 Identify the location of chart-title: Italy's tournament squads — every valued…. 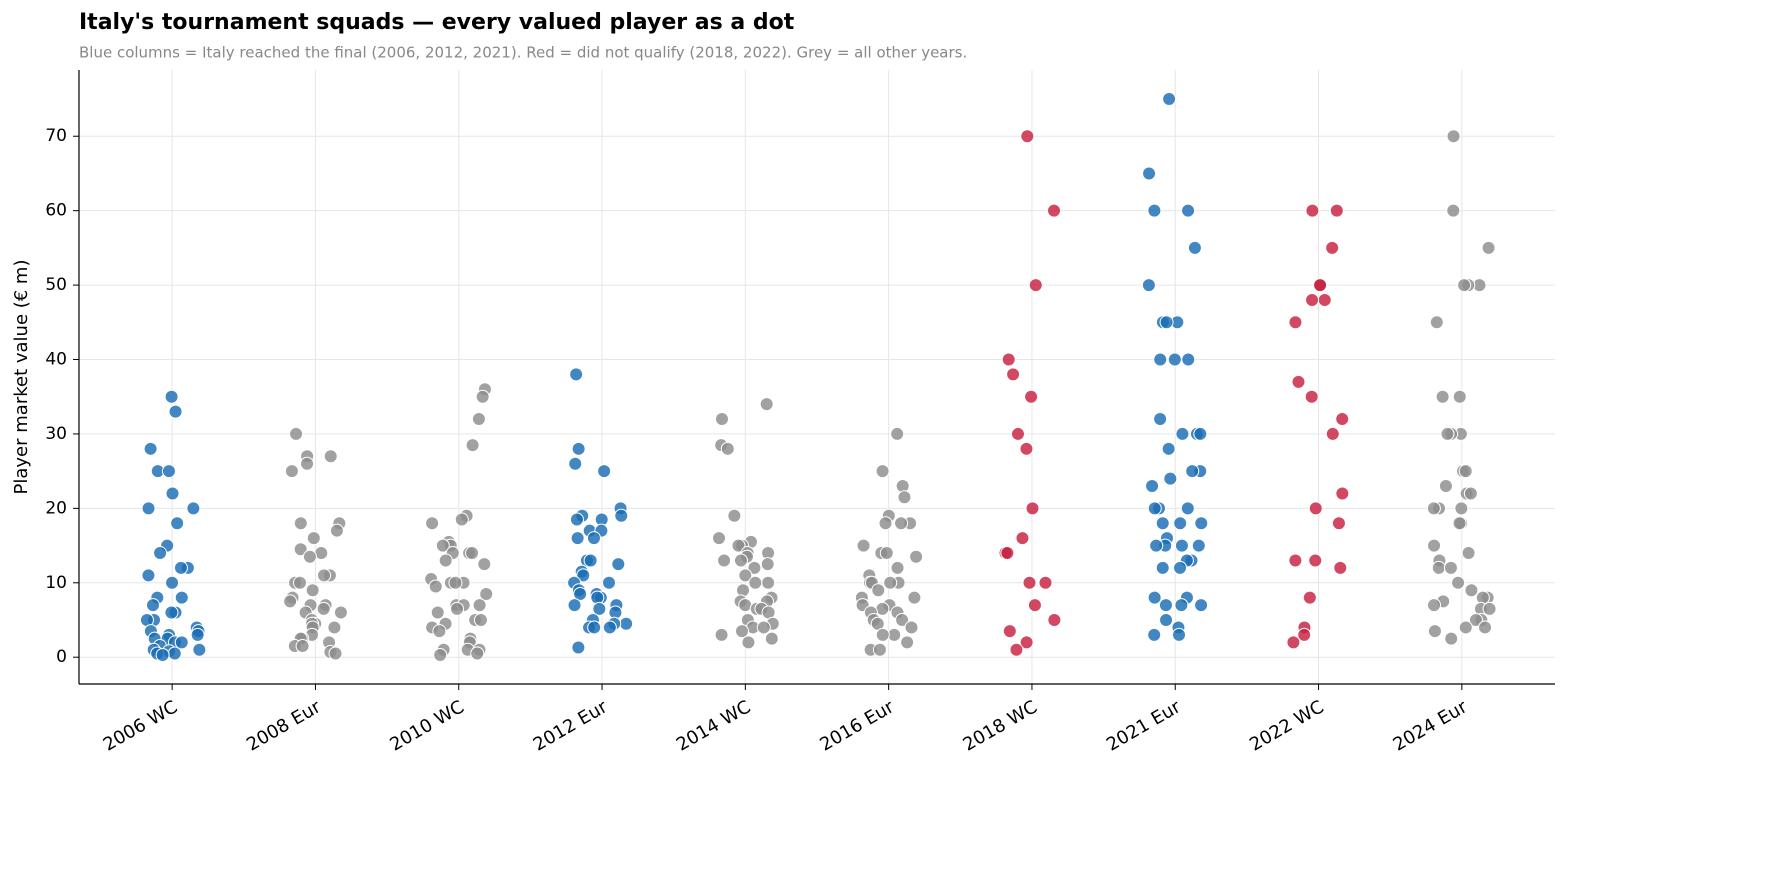
(437, 22).